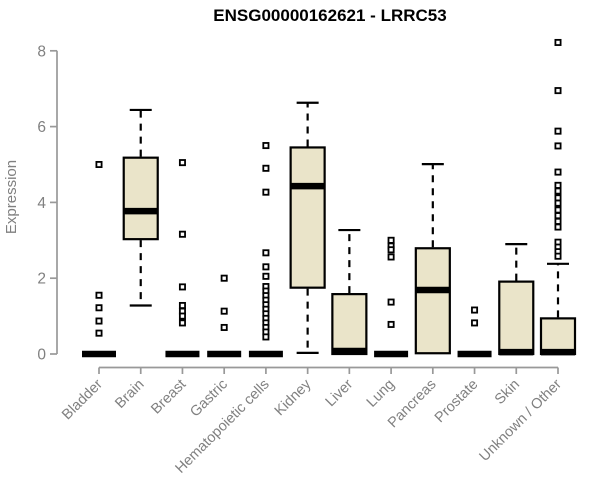  Describe the element at coordinates (340, 393) in the screenshot. I see `x-category-label: Liver` at that location.